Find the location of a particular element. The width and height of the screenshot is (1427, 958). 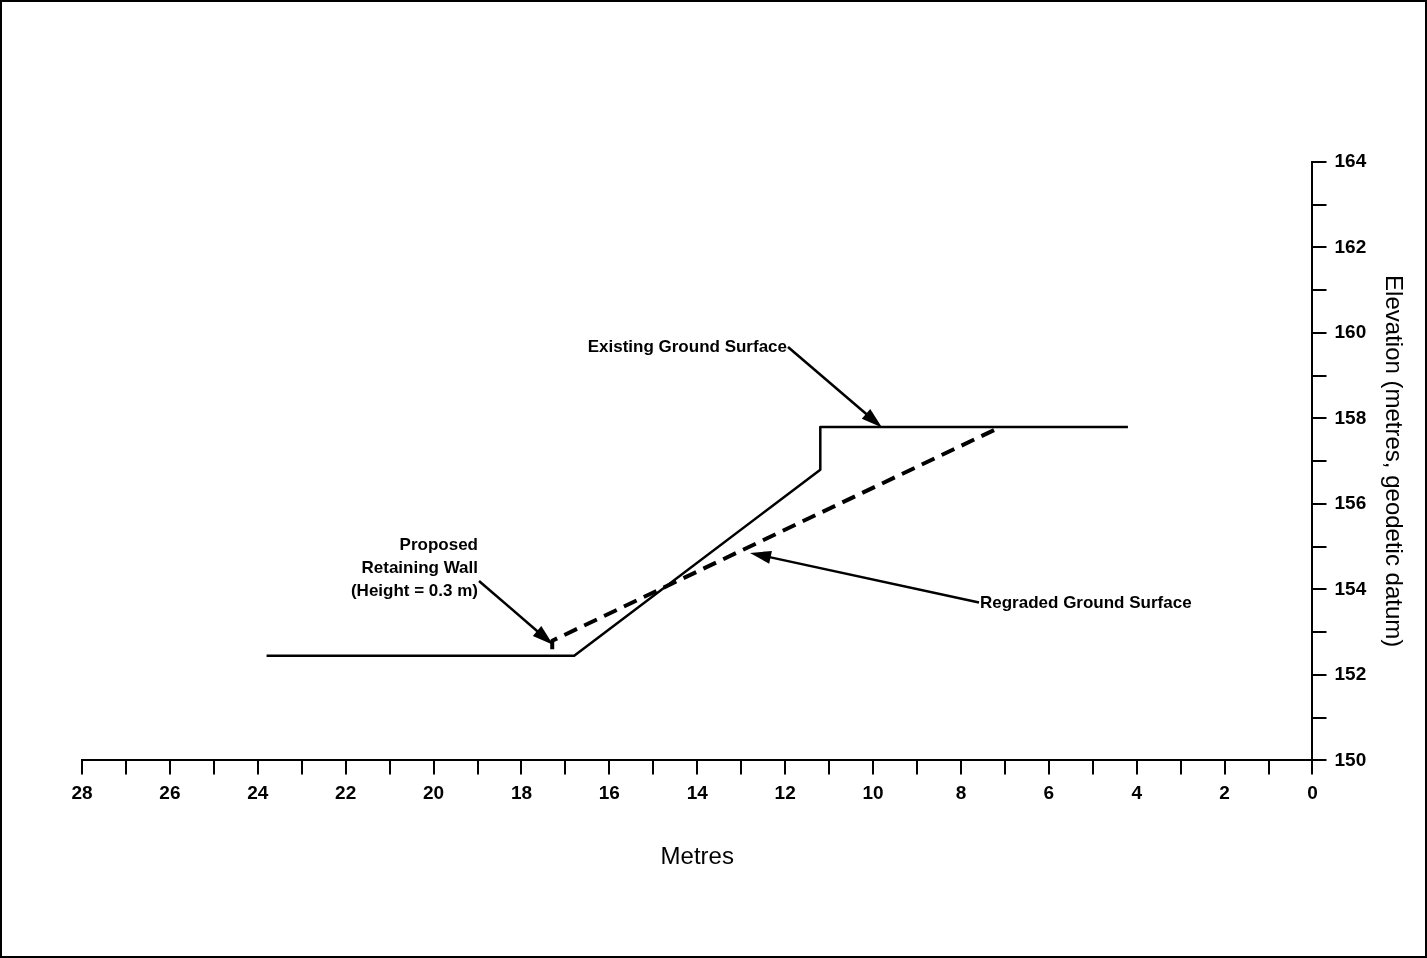

x-tick-label: 6 is located at coordinates (1049, 793).